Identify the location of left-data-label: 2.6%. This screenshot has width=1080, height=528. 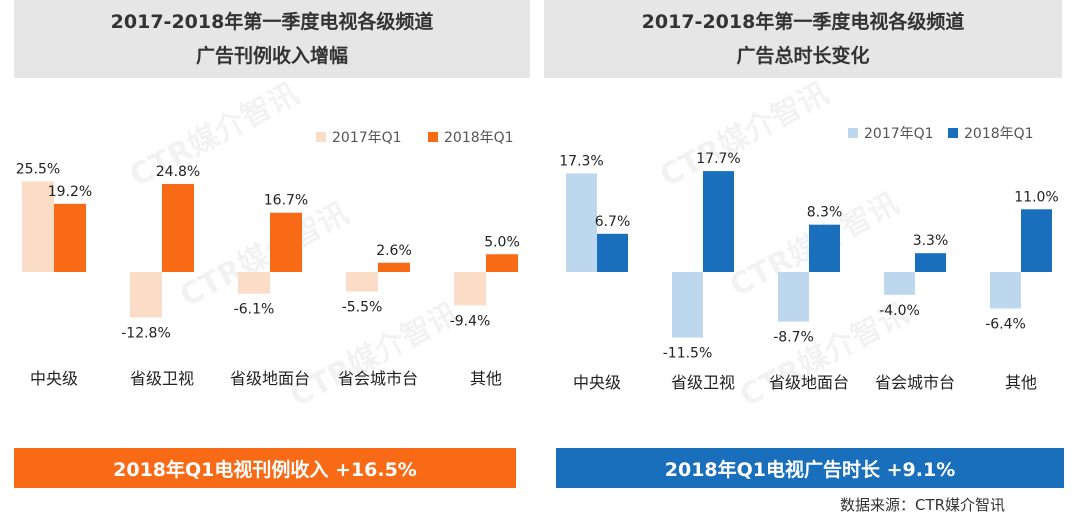
(394, 251).